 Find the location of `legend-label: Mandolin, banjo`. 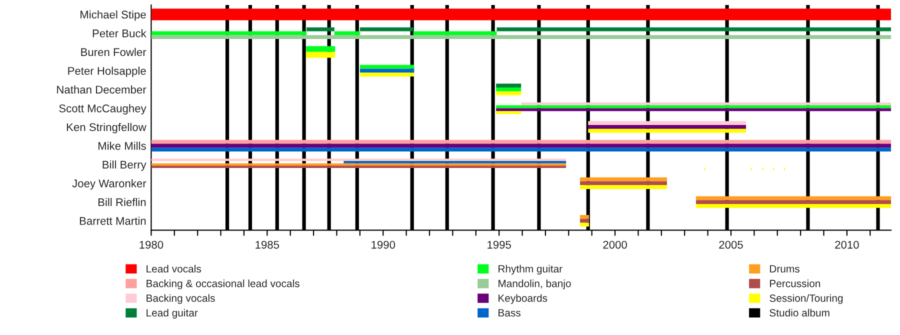

legend-label: Mandolin, banjo is located at coordinates (534, 285).